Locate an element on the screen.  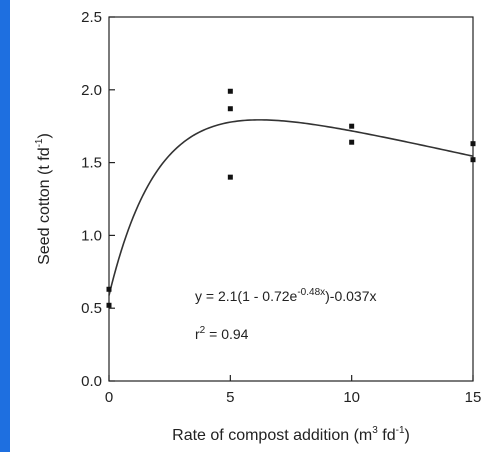
y-tick-label: 0.5 is located at coordinates (91, 308).